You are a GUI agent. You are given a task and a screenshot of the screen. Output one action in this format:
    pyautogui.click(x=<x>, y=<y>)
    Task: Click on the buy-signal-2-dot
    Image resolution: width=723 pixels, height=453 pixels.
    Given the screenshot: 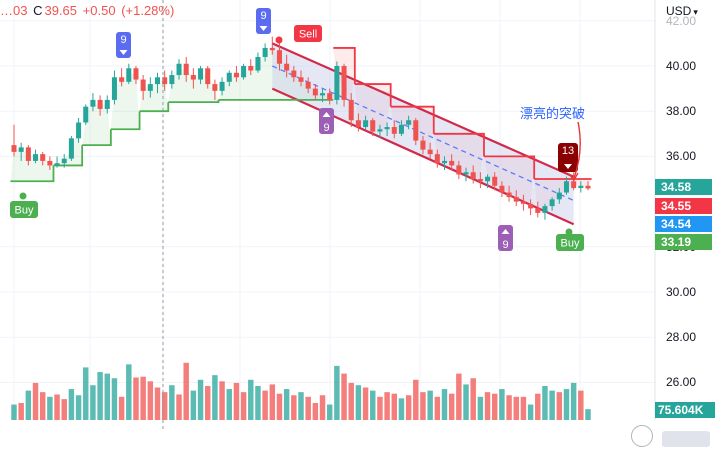 What is the action you would take?
    pyautogui.click(x=569, y=232)
    